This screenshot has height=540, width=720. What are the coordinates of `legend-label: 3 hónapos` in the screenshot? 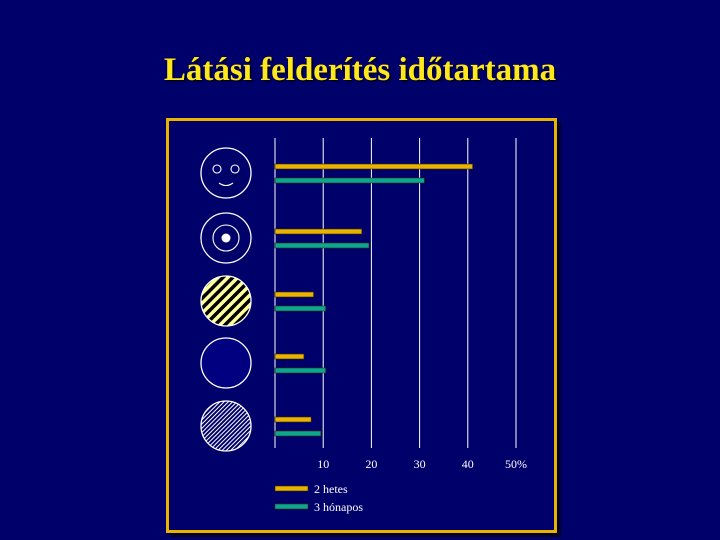 It's located at (338, 507).